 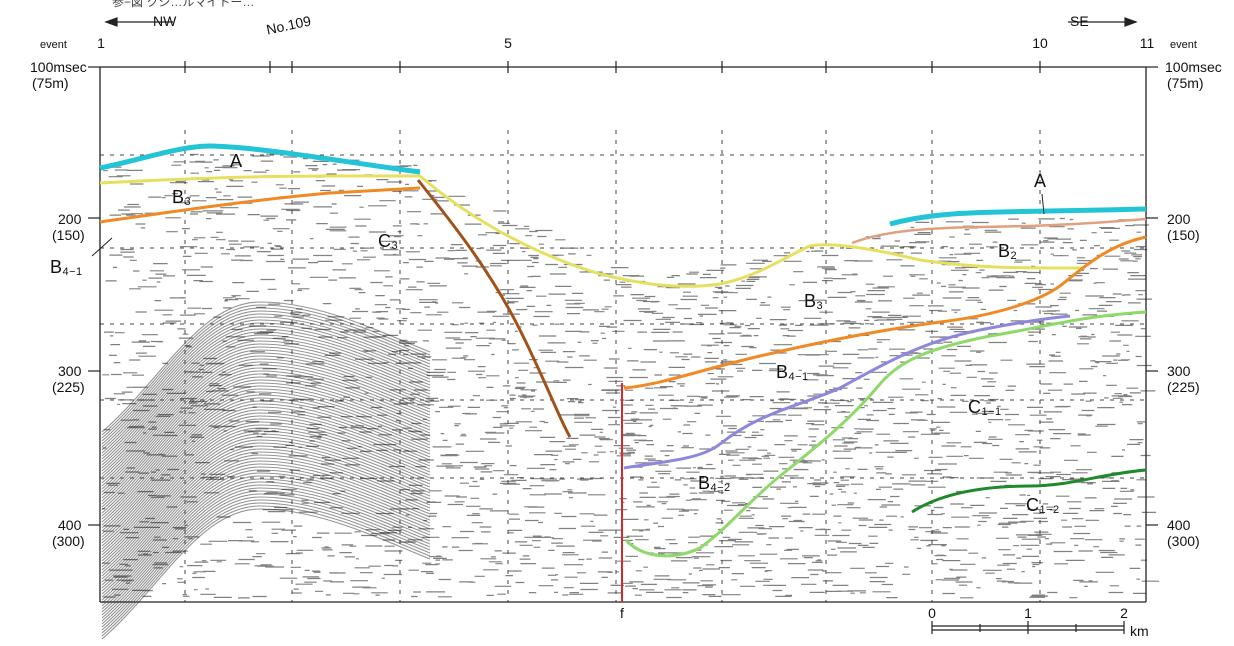 What do you see at coordinates (1179, 525) in the screenshot?
I see `y-label-400-right: 400` at bounding box center [1179, 525].